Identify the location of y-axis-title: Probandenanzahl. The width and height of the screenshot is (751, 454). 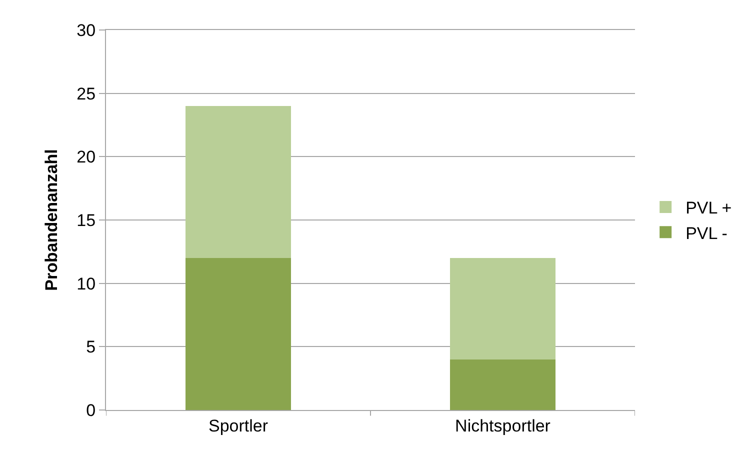
(52, 220).